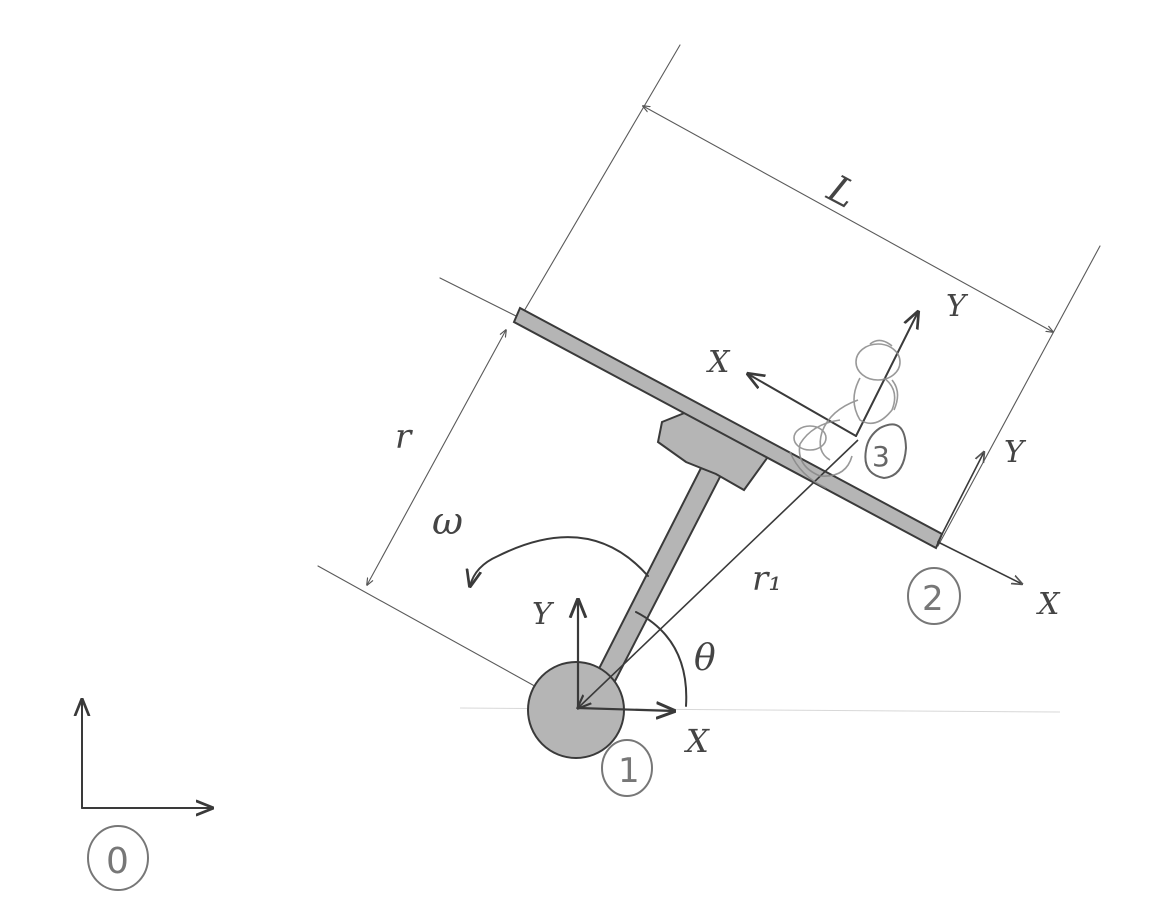 The height and width of the screenshot is (924, 1152). I want to click on frame1-y-label: Y, so click(543, 614).